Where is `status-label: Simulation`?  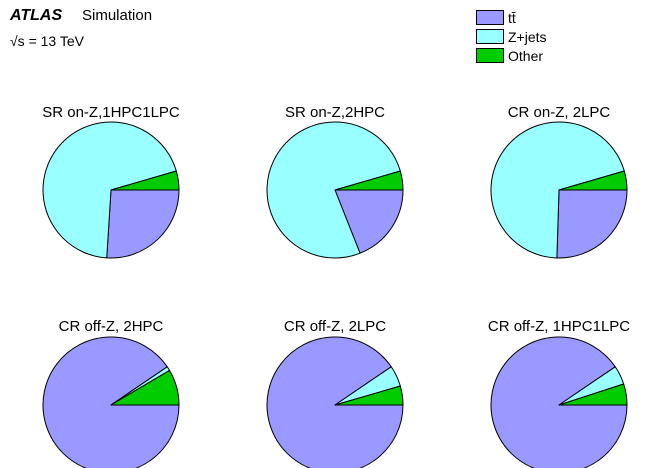
status-label: Simulation is located at coordinates (117, 15).